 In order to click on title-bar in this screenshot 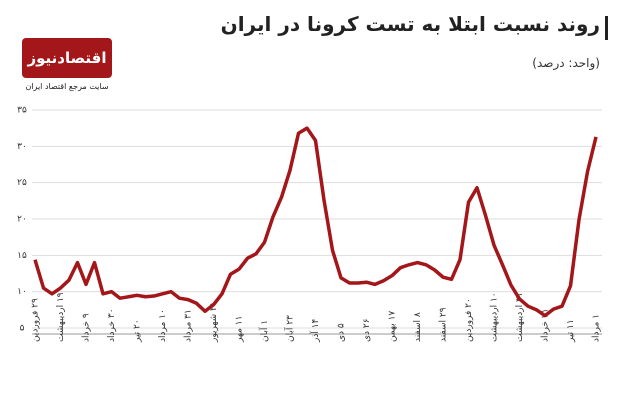, I will do `click(606, 28)`.